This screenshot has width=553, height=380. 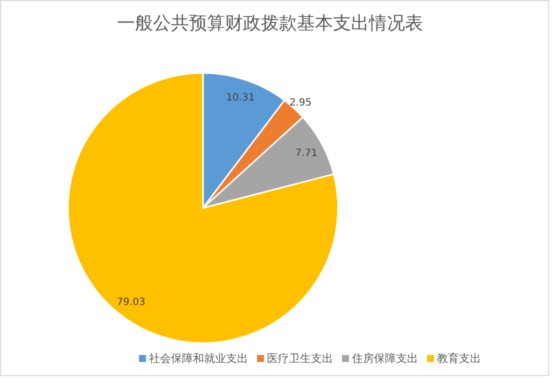 I want to click on legend-label: 社会保障和就业支出, so click(x=198, y=358).